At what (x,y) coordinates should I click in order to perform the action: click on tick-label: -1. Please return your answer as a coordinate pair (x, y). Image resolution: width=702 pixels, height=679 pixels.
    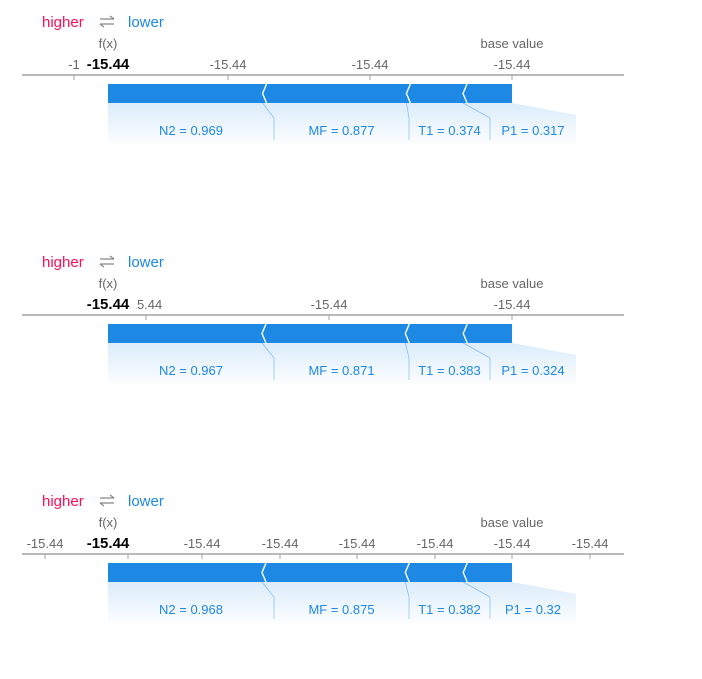
    Looking at the image, I should click on (74, 64).